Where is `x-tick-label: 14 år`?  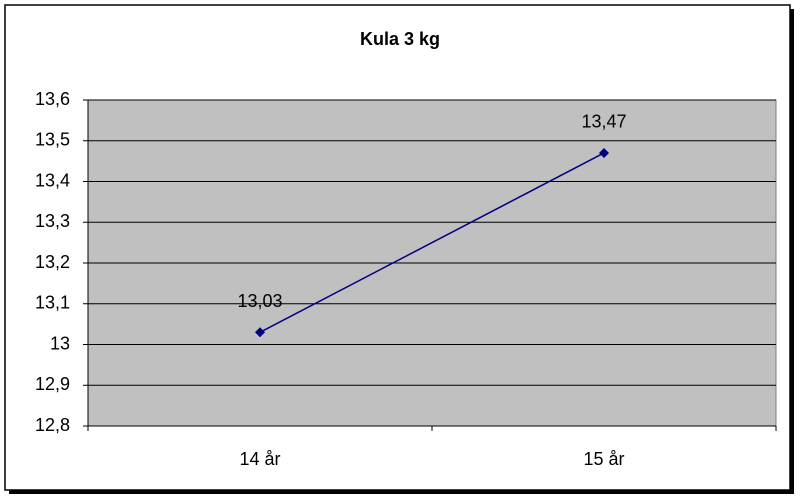
x-tick-label: 14 år is located at coordinates (259, 459).